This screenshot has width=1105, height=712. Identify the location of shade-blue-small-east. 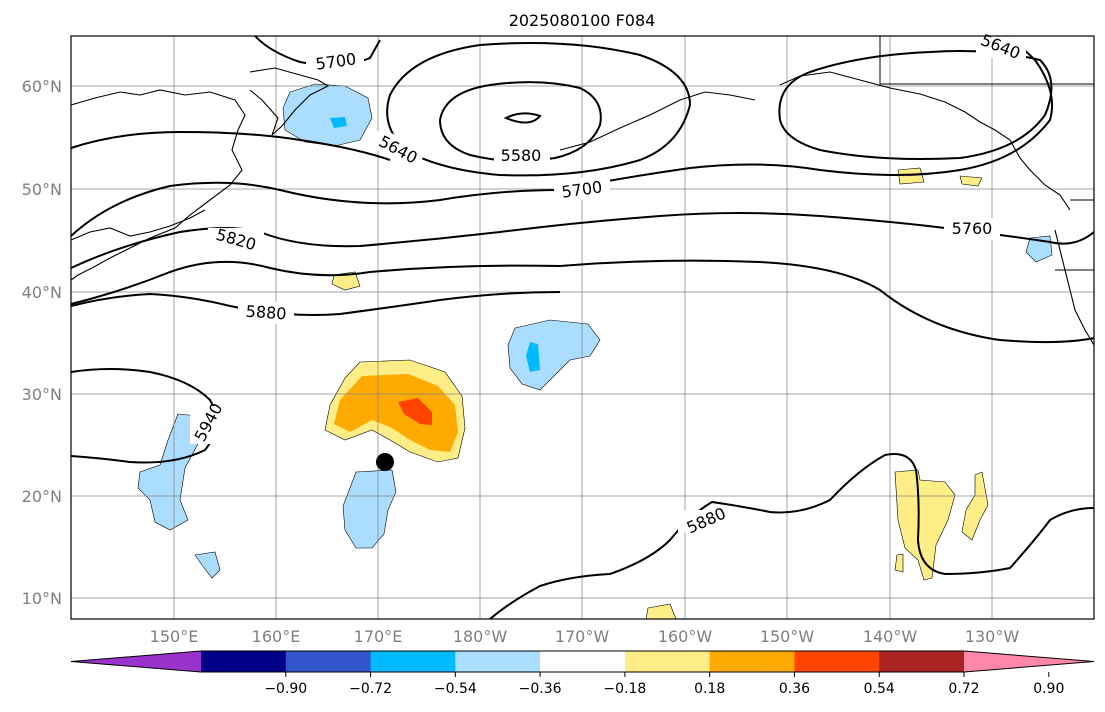
(1039, 249).